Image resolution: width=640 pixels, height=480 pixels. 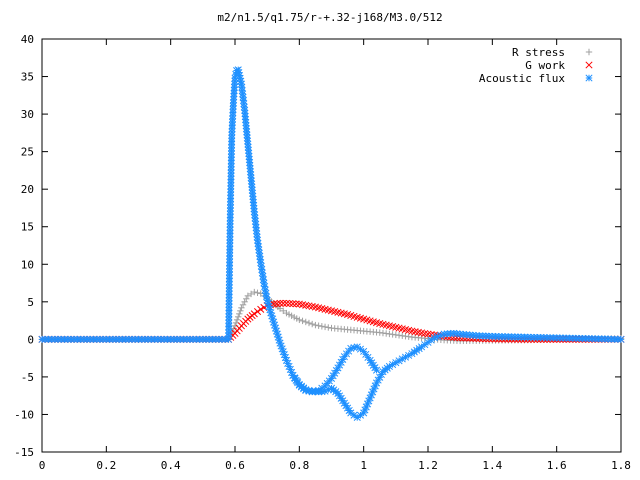 What do you see at coordinates (522, 78) in the screenshot?
I see `legend-label: Acoustic flux` at bounding box center [522, 78].